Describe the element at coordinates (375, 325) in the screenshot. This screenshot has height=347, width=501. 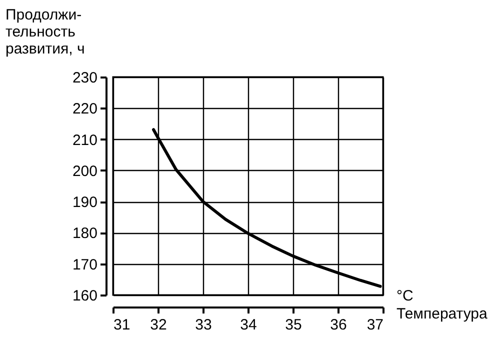
I see `x-tick-label: 37` at that location.